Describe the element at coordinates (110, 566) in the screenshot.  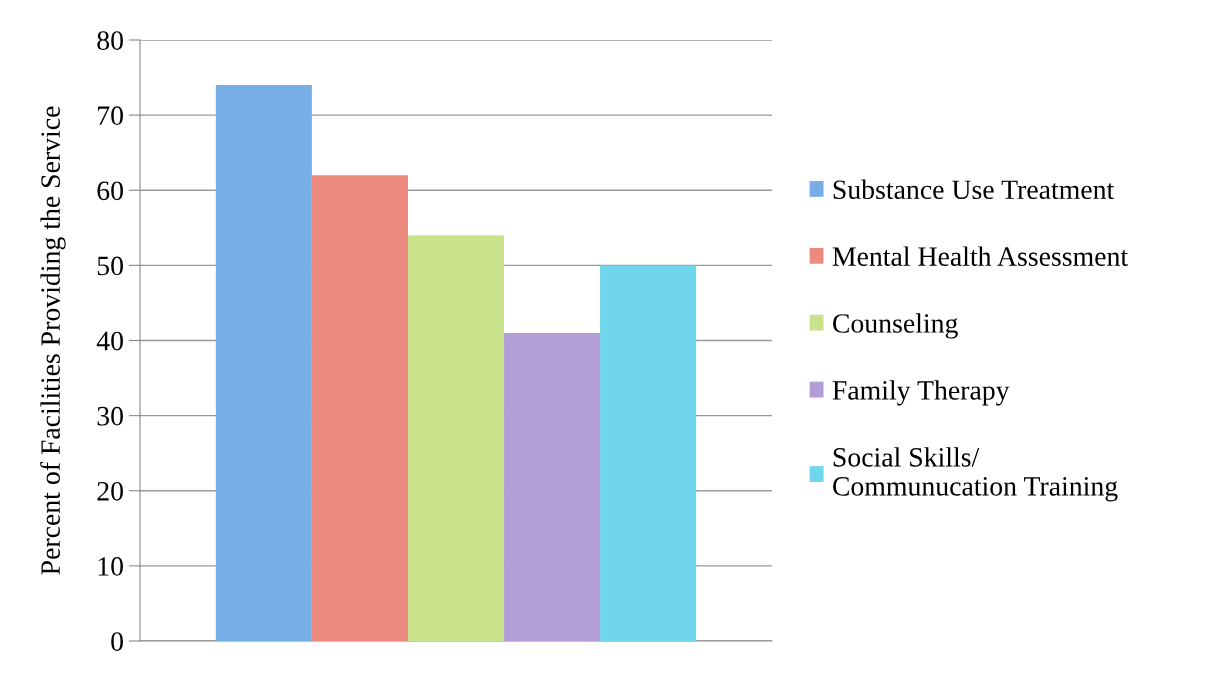
I see `y-tick-label: 10` at that location.